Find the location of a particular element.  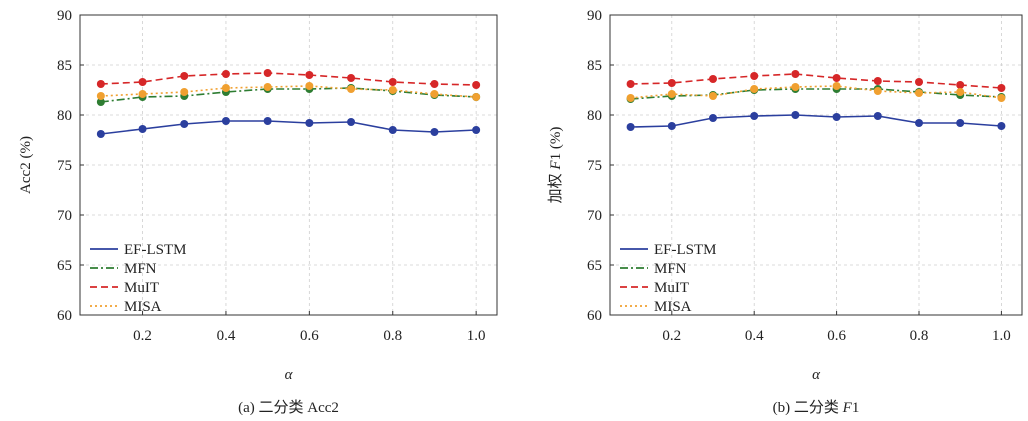

y-tick-label: 70 is located at coordinates (594, 216).